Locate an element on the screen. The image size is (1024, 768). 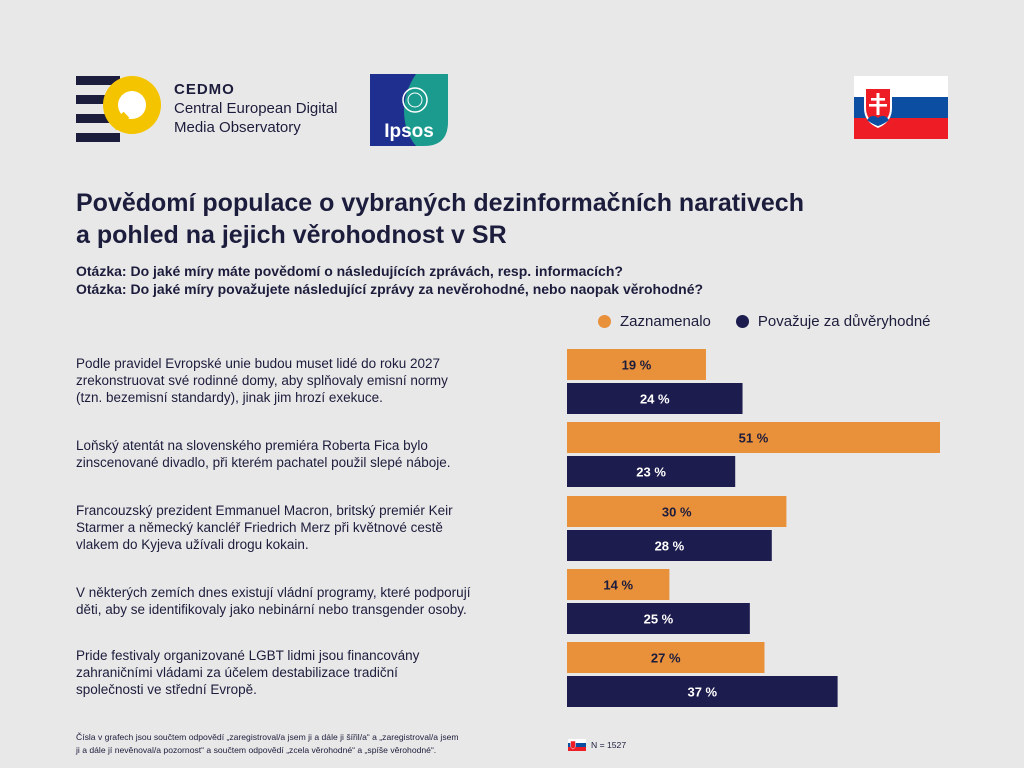
sample-size: N = 1527 is located at coordinates (609, 745).